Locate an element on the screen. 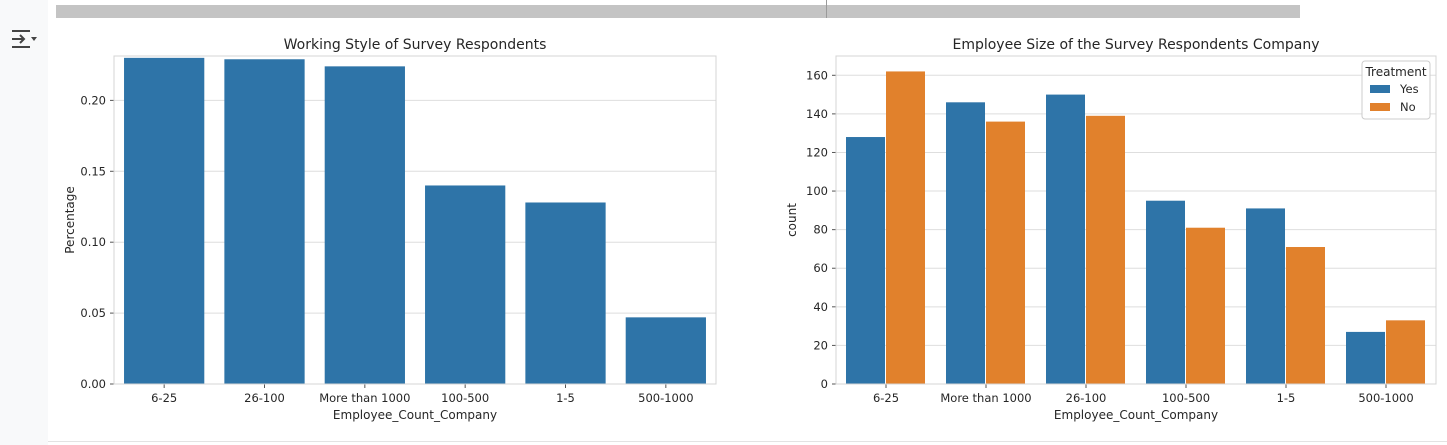  horizontal-scrollbar is located at coordinates (678, 11).